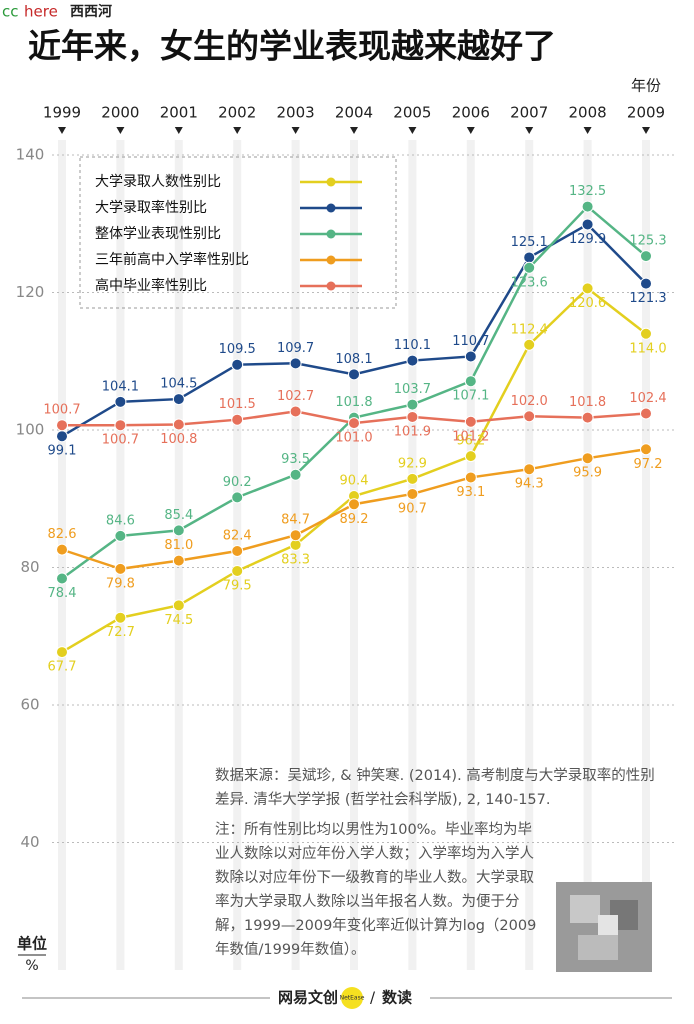 The width and height of the screenshot is (694, 1024). Describe the element at coordinates (30, 155) in the screenshot. I see `y-tick-label: 140` at that location.